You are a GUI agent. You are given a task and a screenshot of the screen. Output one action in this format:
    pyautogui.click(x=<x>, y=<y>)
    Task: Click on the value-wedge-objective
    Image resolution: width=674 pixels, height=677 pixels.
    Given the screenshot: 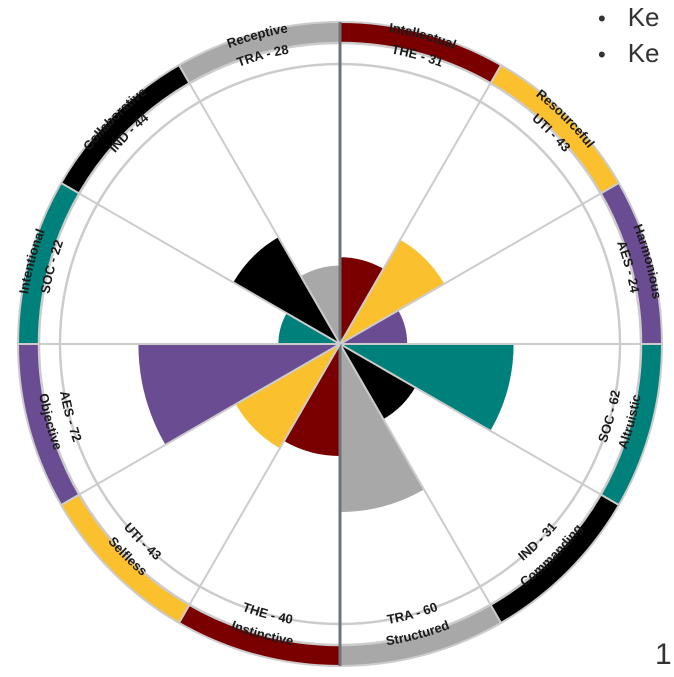 What is the action you would take?
    pyautogui.click(x=239, y=394)
    